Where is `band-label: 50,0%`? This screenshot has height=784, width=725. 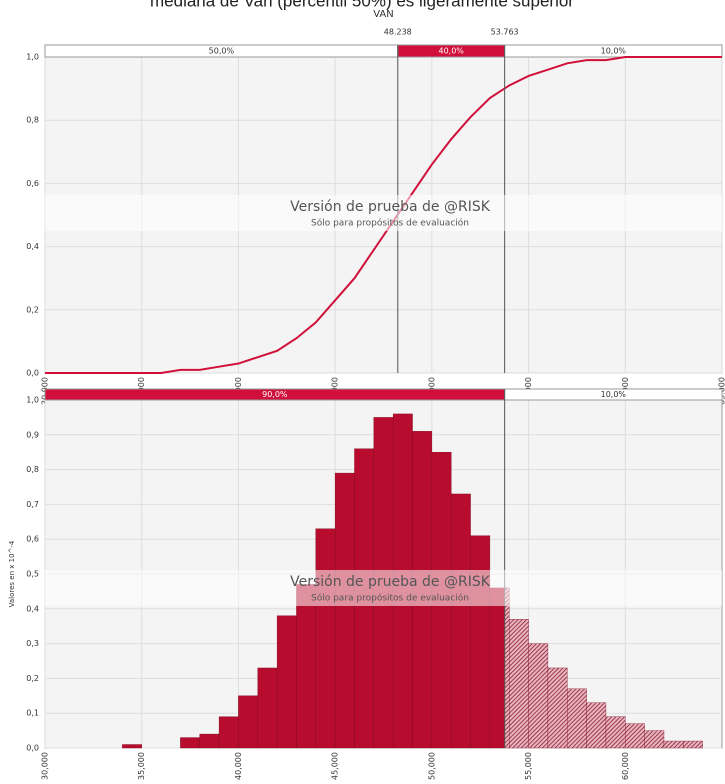 band-label: 50,0% is located at coordinates (222, 51).